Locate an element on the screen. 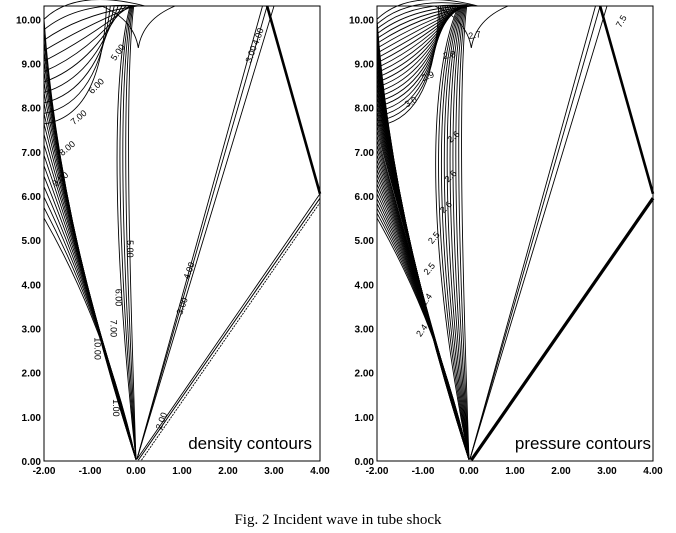 The image size is (676, 533). density-panel-label: density contours is located at coordinates (250, 443).